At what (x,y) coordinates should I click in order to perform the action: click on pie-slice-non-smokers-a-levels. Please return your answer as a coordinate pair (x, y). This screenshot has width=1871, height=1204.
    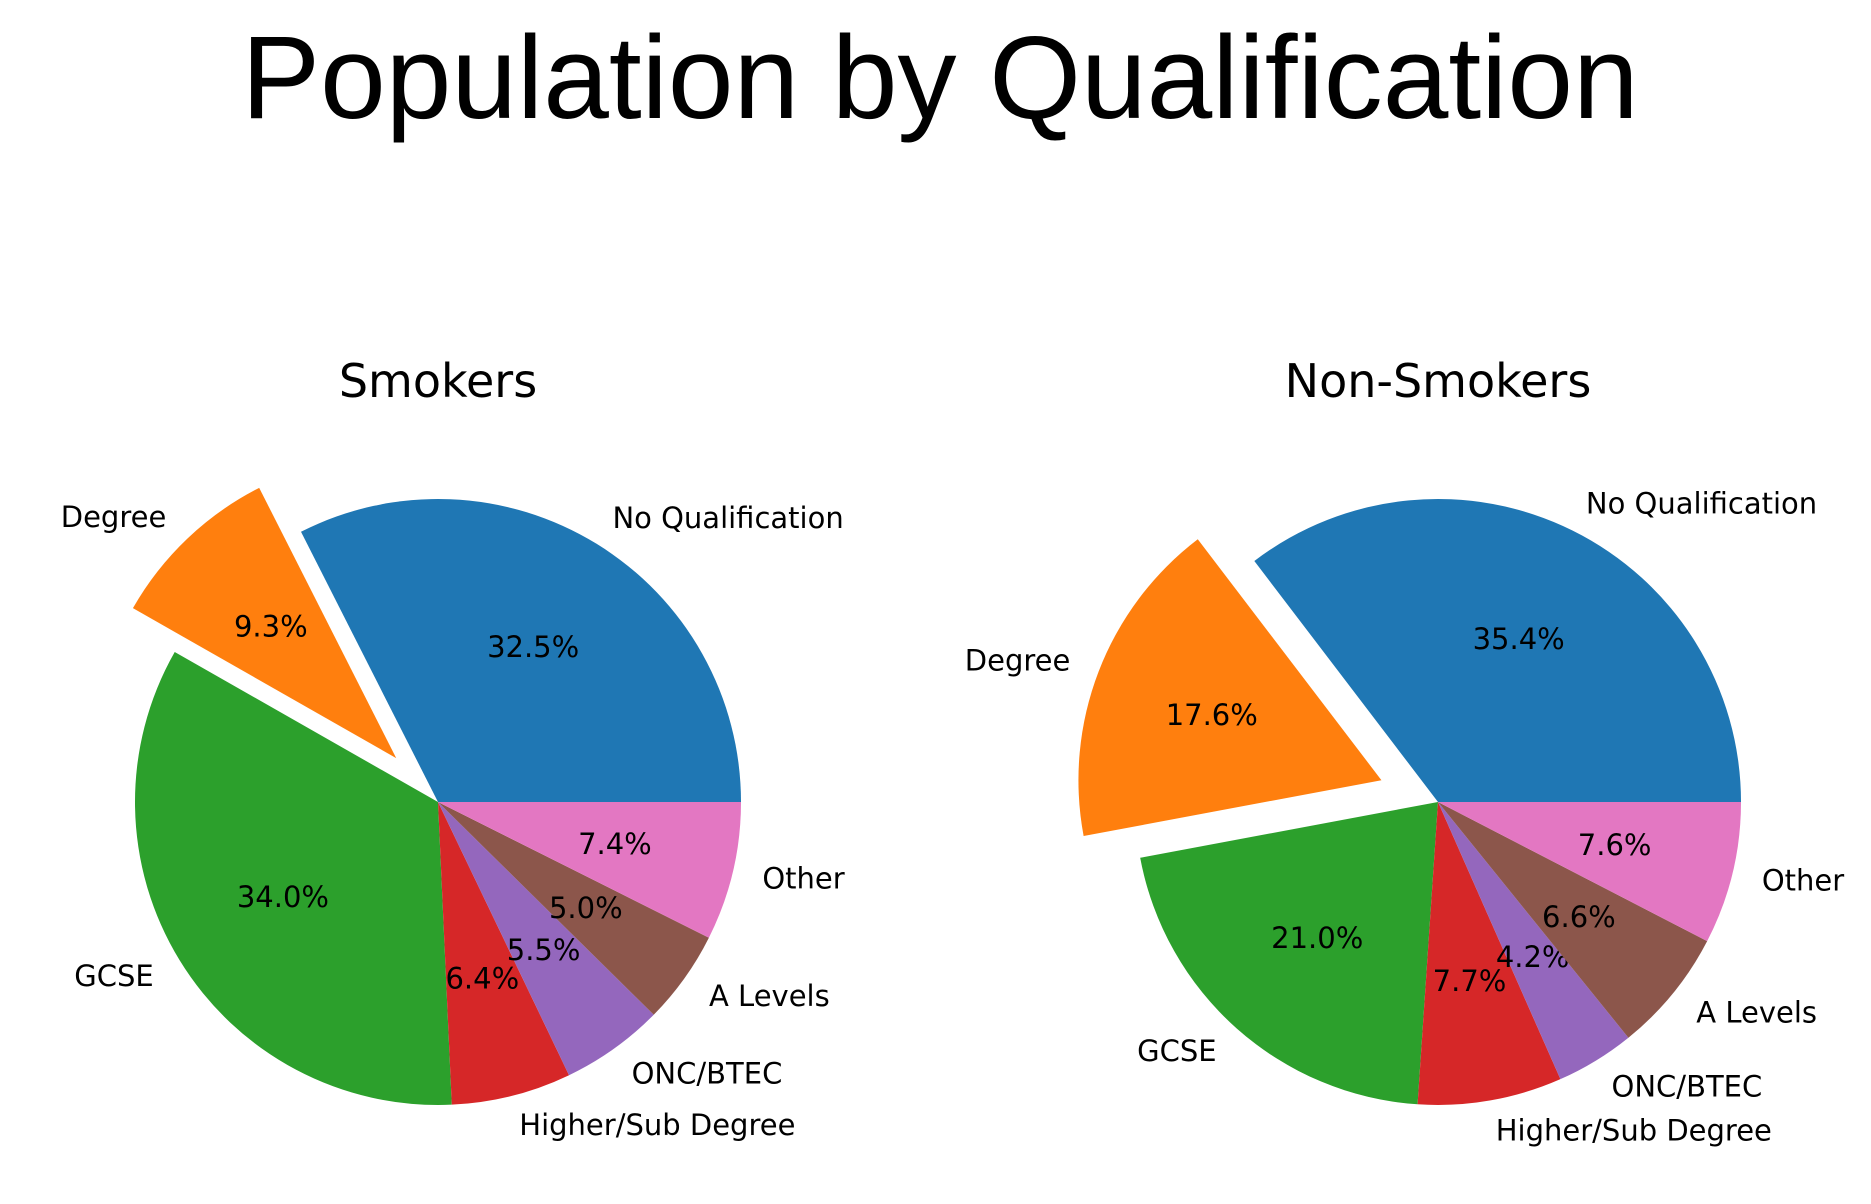
    Looking at the image, I should click on (1573, 920).